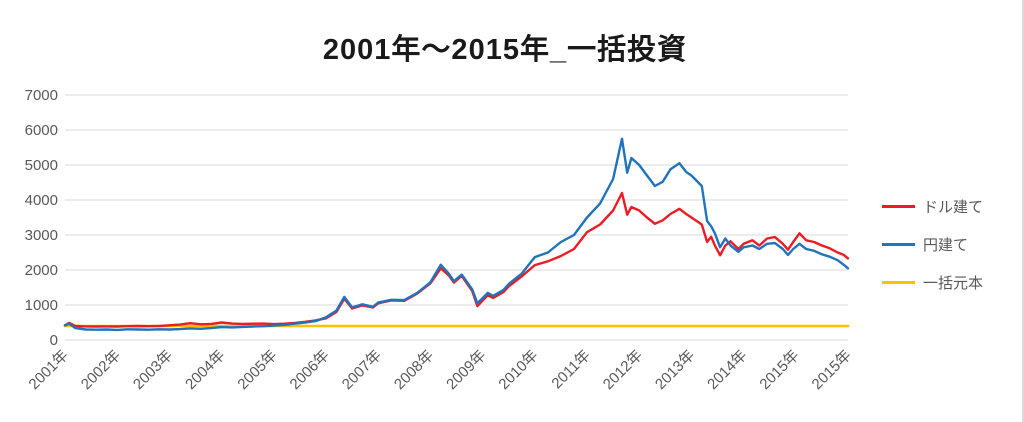  Describe the element at coordinates (41, 95) in the screenshot. I see `y-axis-tick-label: 7000` at that location.